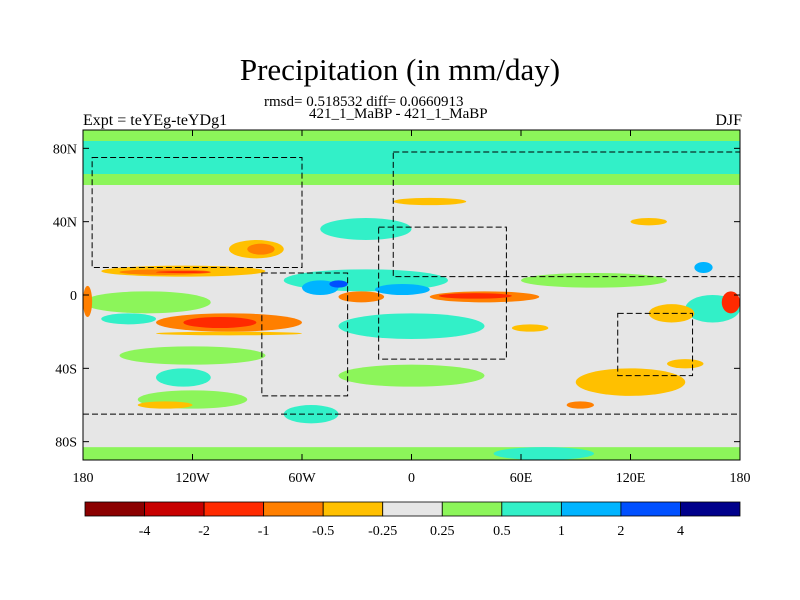  What do you see at coordinates (83, 478) in the screenshot?
I see `x-tick-label-0: 180` at bounding box center [83, 478].